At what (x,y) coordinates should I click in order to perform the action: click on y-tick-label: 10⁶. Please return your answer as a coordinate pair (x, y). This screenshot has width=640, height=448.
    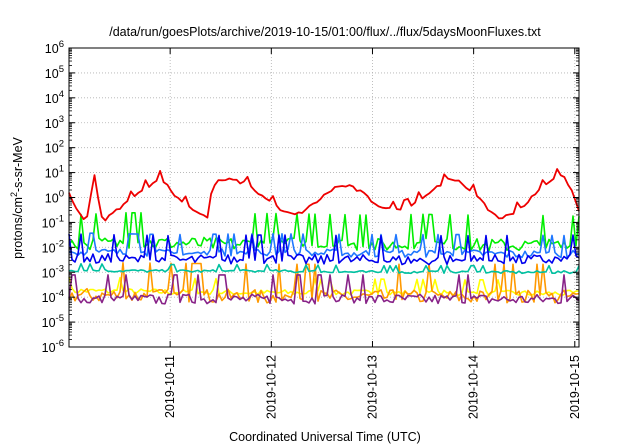
    Looking at the image, I should click on (54, 47).